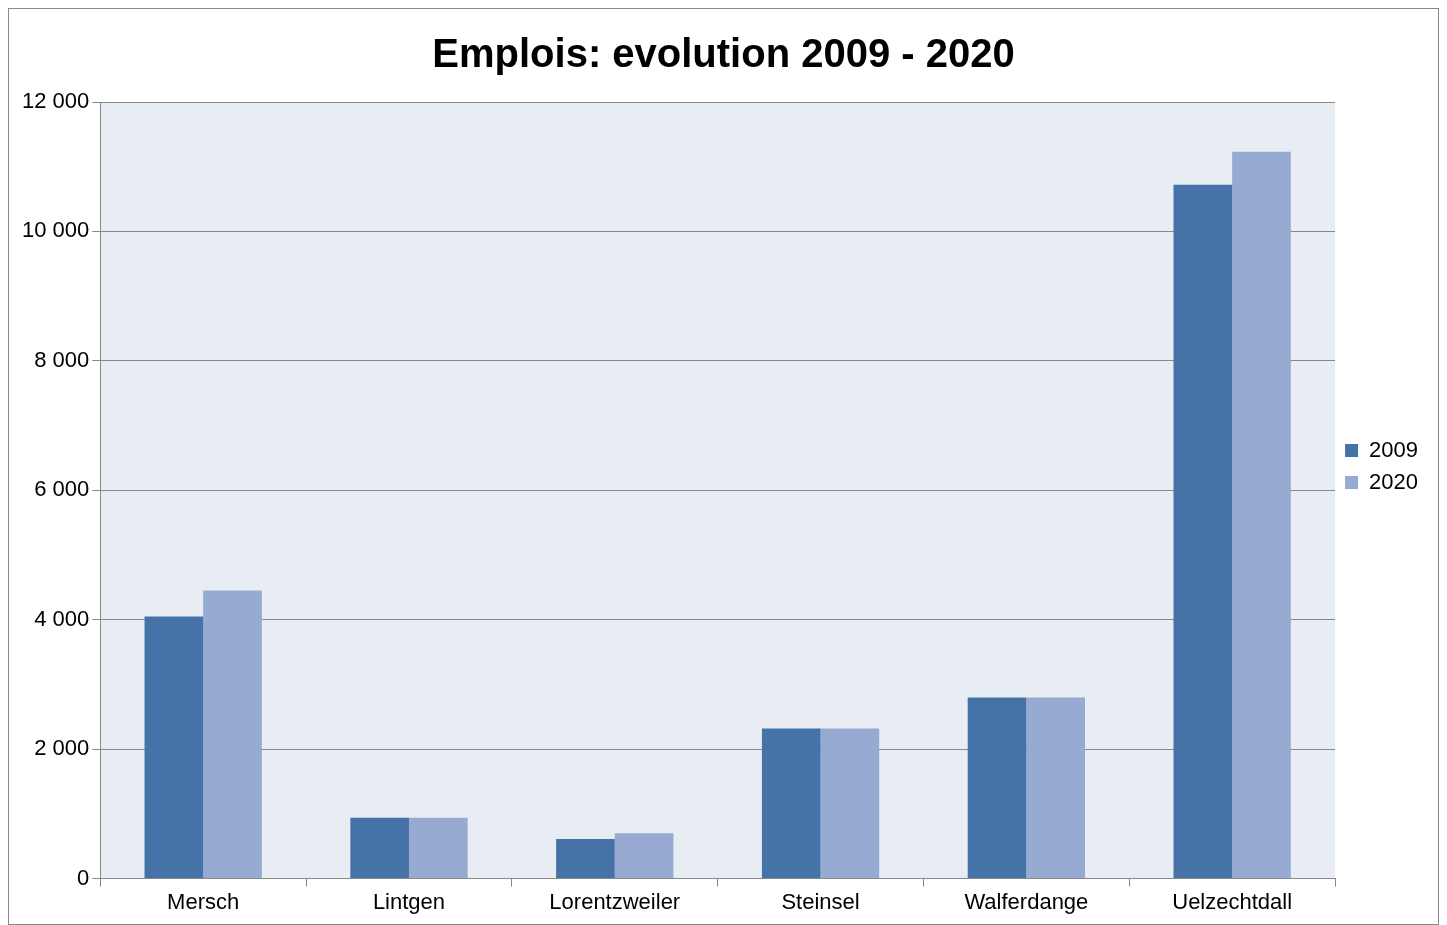 The width and height of the screenshot is (1447, 925). What do you see at coordinates (203, 901) in the screenshot?
I see `x-tick-label: Mersch` at bounding box center [203, 901].